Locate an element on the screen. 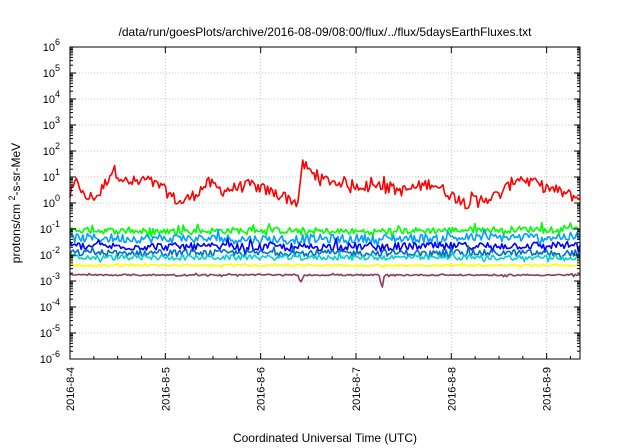  y-tick-label: 10³ is located at coordinates (51, 123).